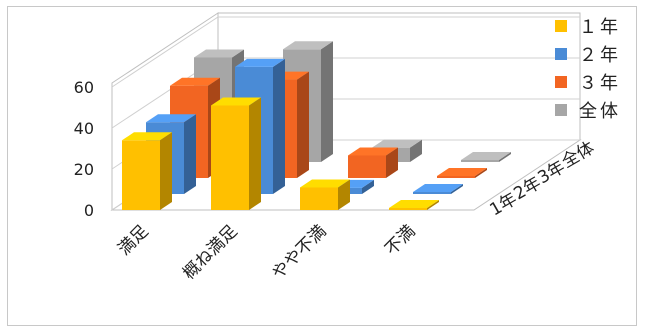  Describe the element at coordinates (84, 149) in the screenshot. I see `y-axis-ticks: 0 20 40 60` at that location.